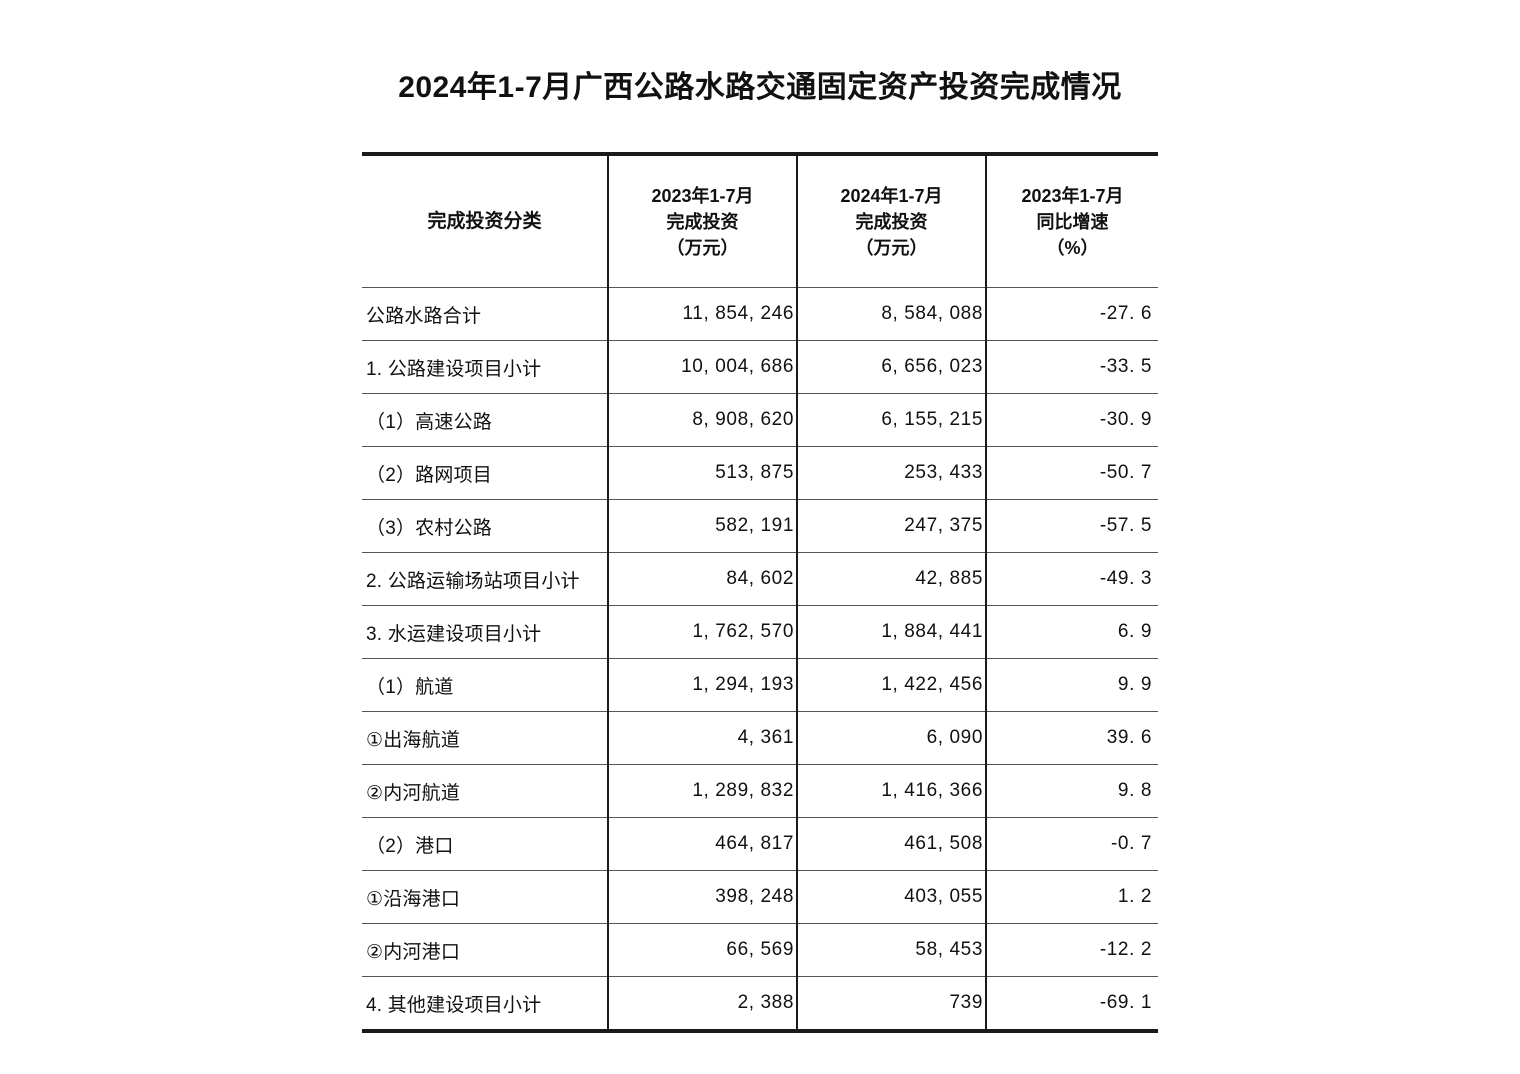 The height and width of the screenshot is (1074, 1520). What do you see at coordinates (702, 844) in the screenshot?
I see `cell-2023-value: 464, 817` at bounding box center [702, 844].